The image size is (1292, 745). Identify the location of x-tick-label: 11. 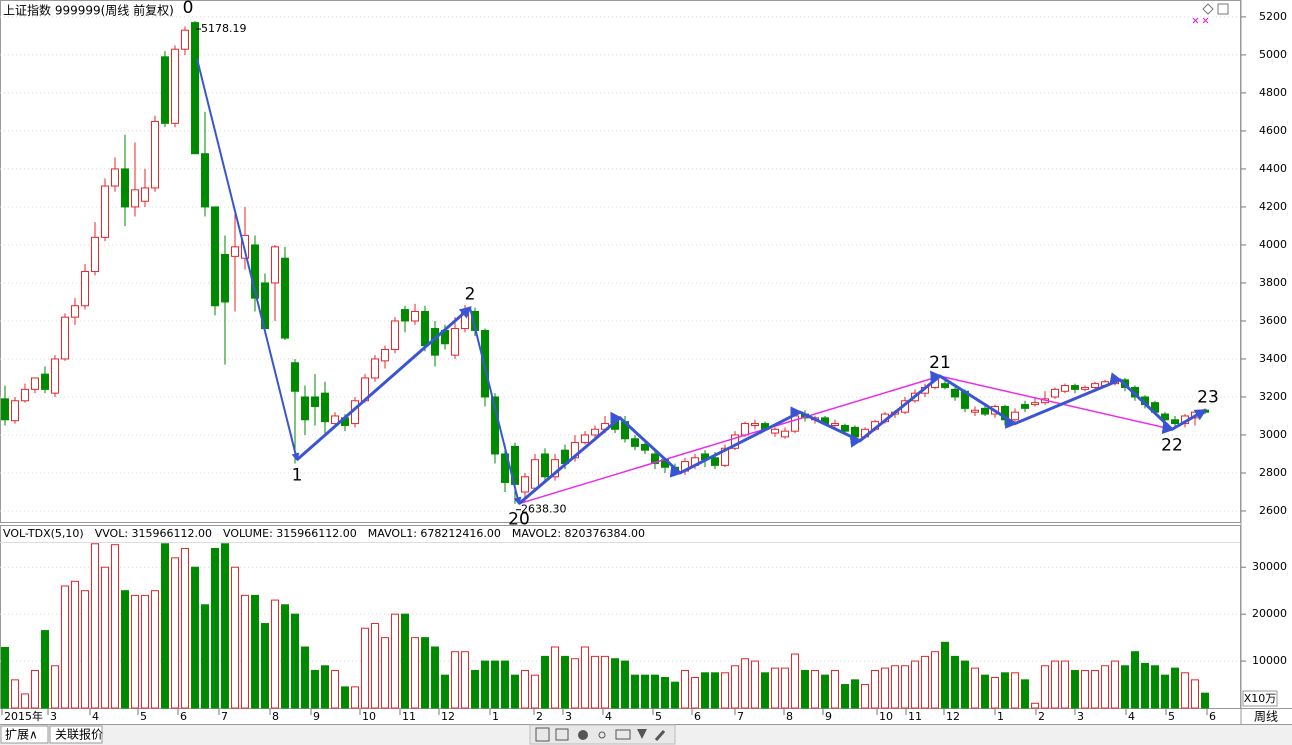
(409, 716).